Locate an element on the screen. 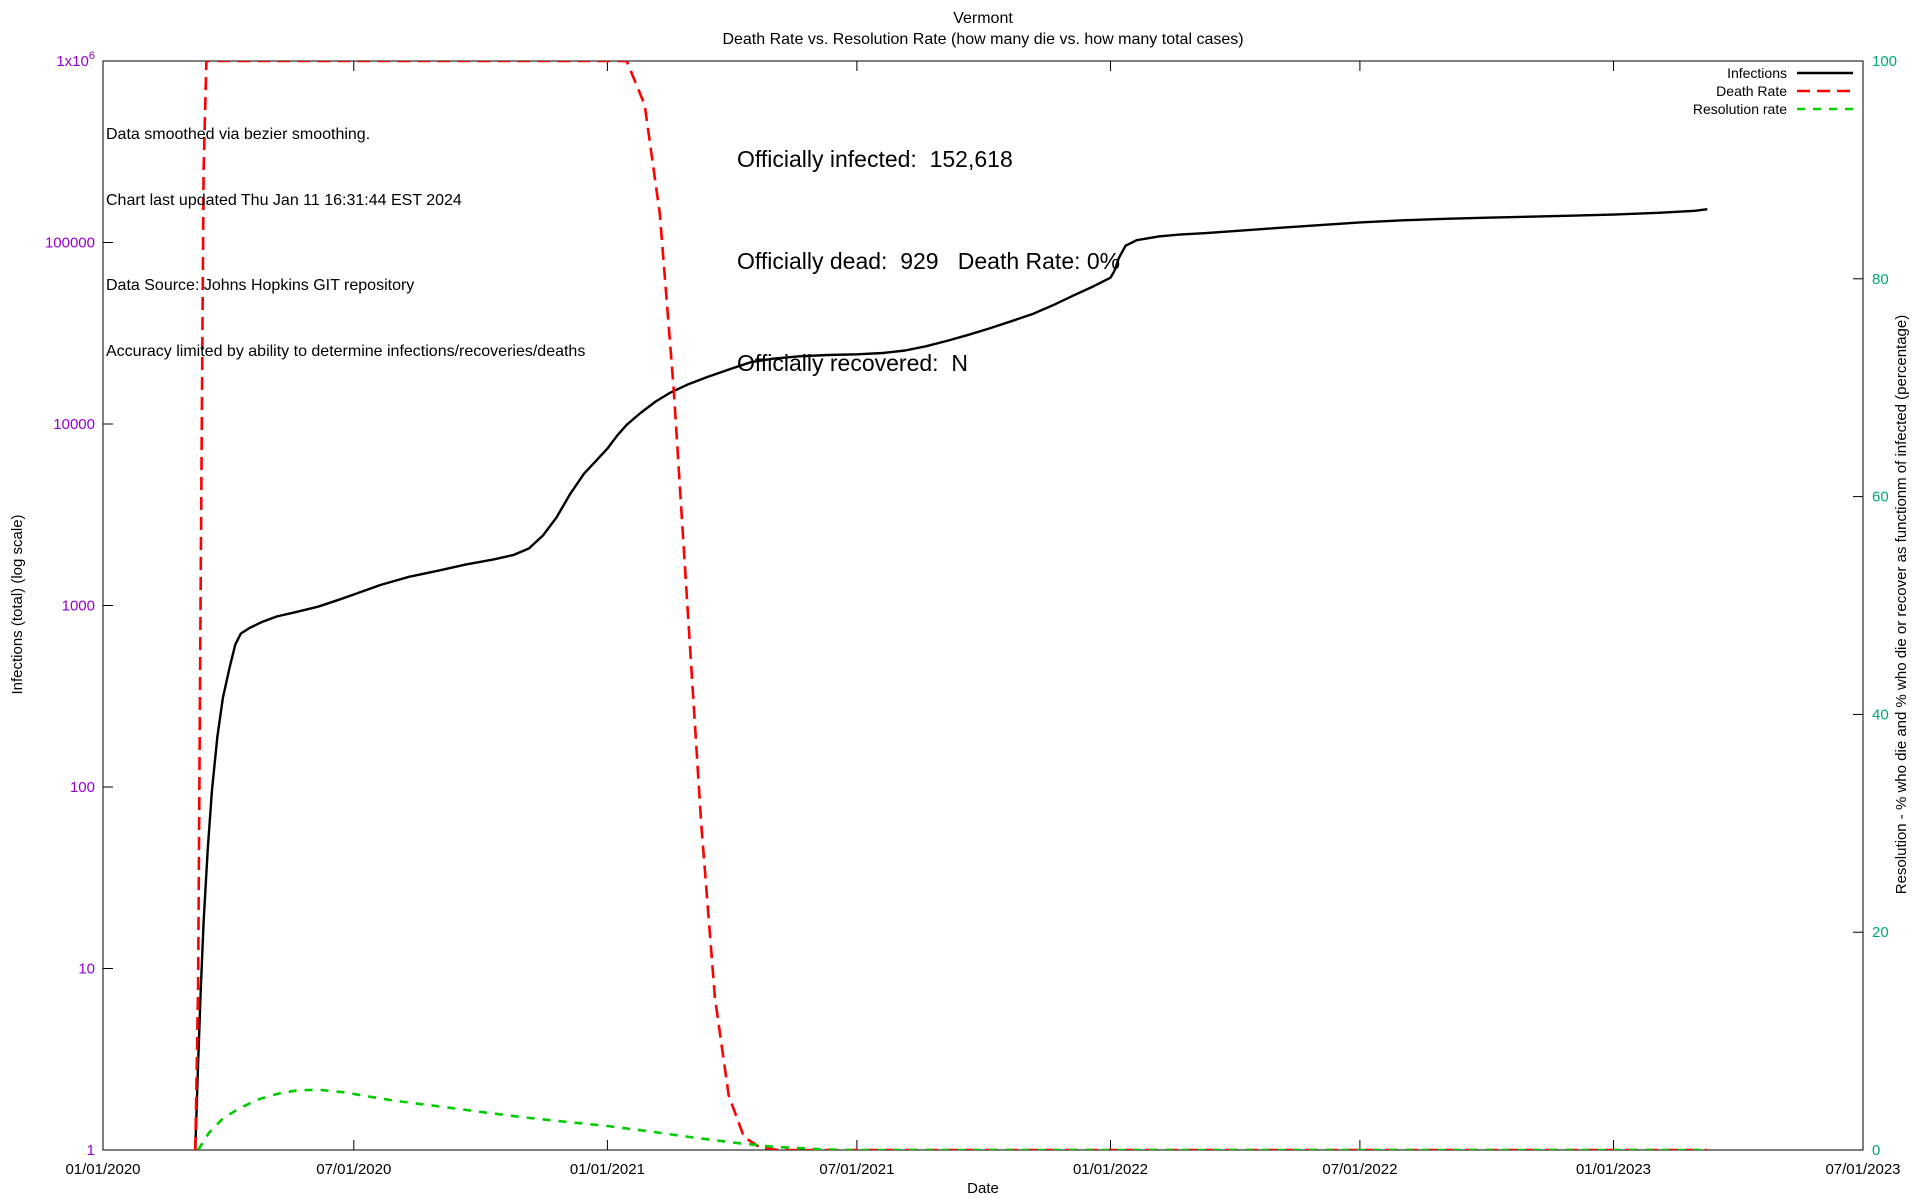 The image size is (1920, 1200). y-left-tick-label: 100000 is located at coordinates (70, 243).